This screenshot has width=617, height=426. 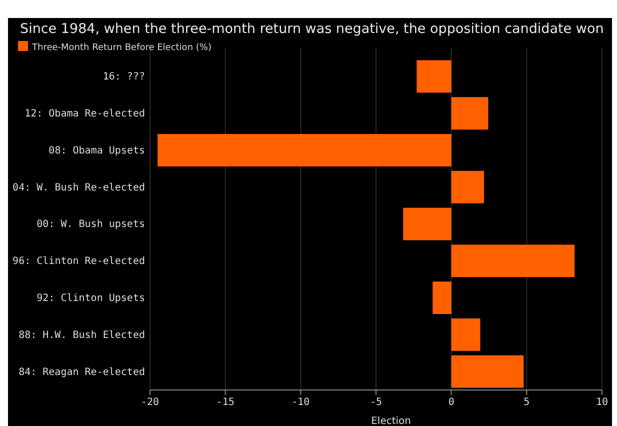 I want to click on y-tick-label: 12: Obama Re-elected, so click(x=84, y=114).